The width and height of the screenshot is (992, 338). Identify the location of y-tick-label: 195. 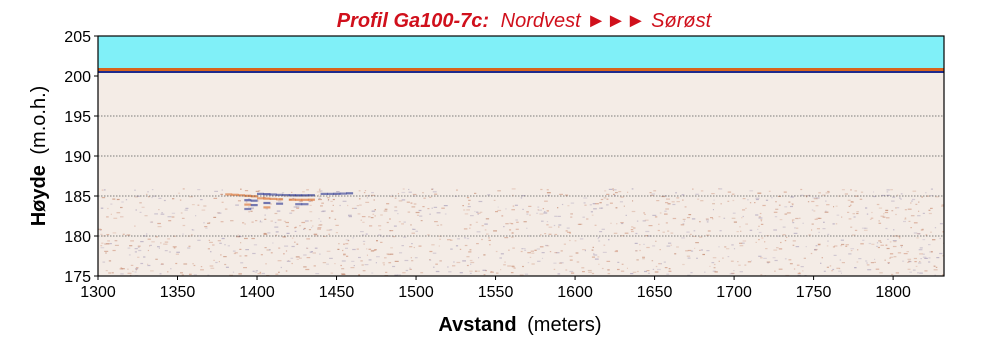
(77, 117).